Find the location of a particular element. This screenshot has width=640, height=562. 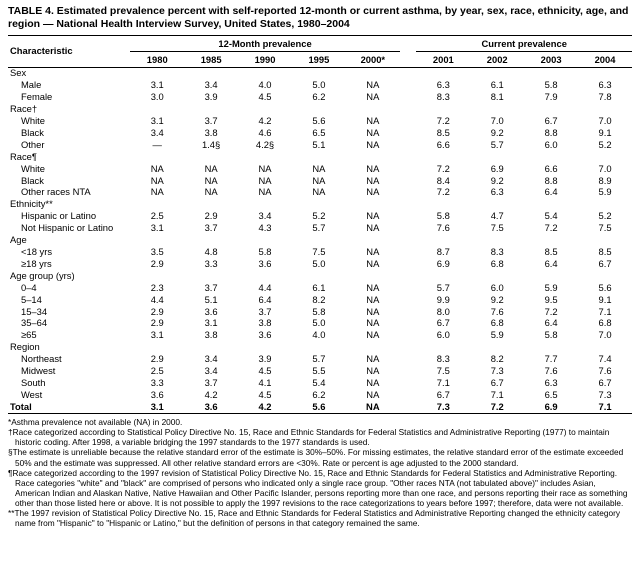

twelve-month-prevalence-header: 12-Month prevalence is located at coordinates (265, 43).